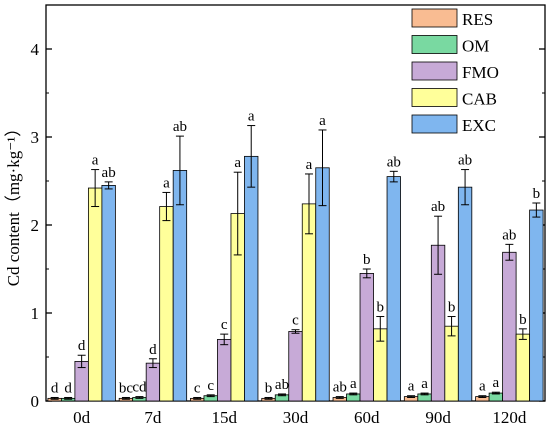 The height and width of the screenshot is (431, 550). What do you see at coordinates (237, 163) in the screenshot?
I see `sig-label-cab-15d: a` at bounding box center [237, 163].